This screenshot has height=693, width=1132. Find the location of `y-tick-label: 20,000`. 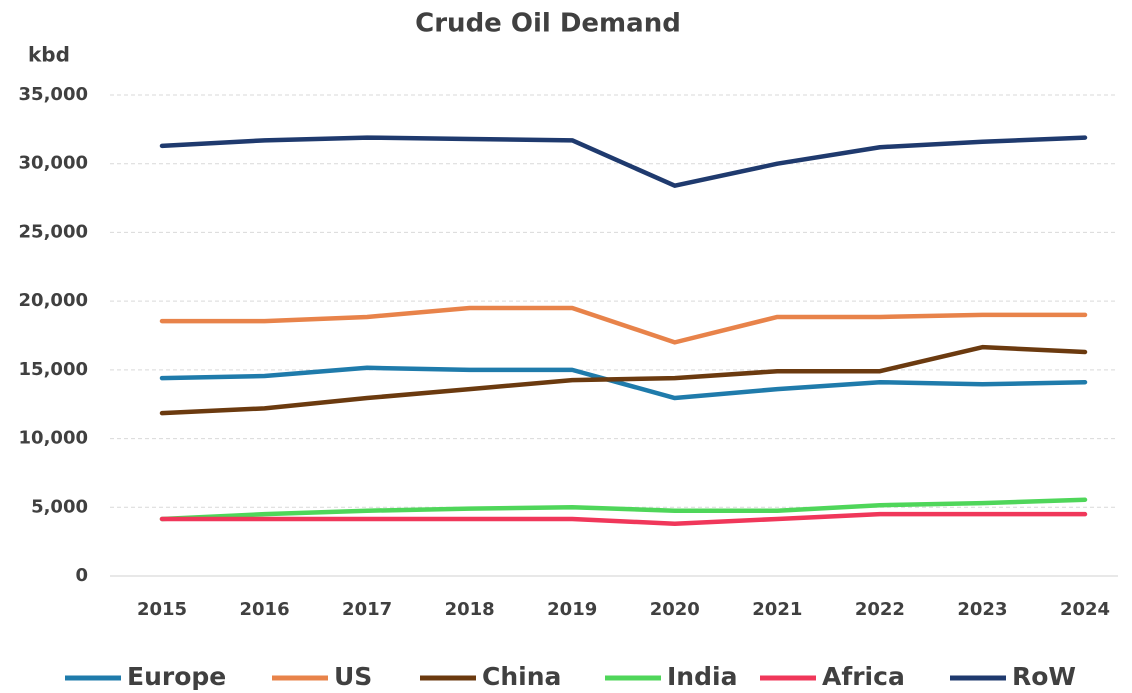

y-tick-label: 20,000 is located at coordinates (53, 300).